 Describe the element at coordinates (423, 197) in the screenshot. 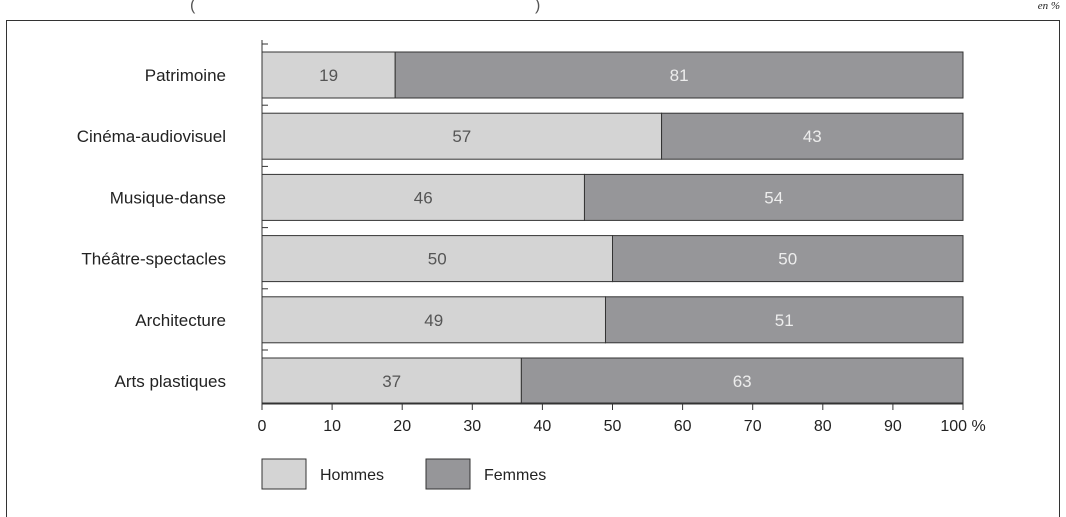

I see `data-label: 46` at that location.